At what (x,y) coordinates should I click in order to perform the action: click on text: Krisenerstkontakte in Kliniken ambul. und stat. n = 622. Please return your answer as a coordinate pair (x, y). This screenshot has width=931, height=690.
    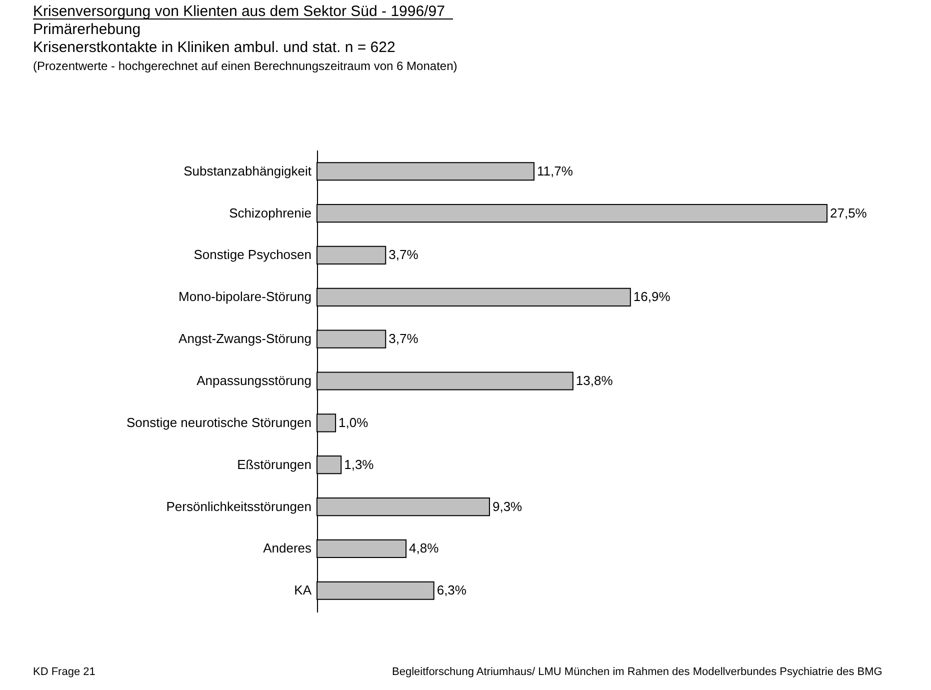
    Looking at the image, I should click on (214, 47).